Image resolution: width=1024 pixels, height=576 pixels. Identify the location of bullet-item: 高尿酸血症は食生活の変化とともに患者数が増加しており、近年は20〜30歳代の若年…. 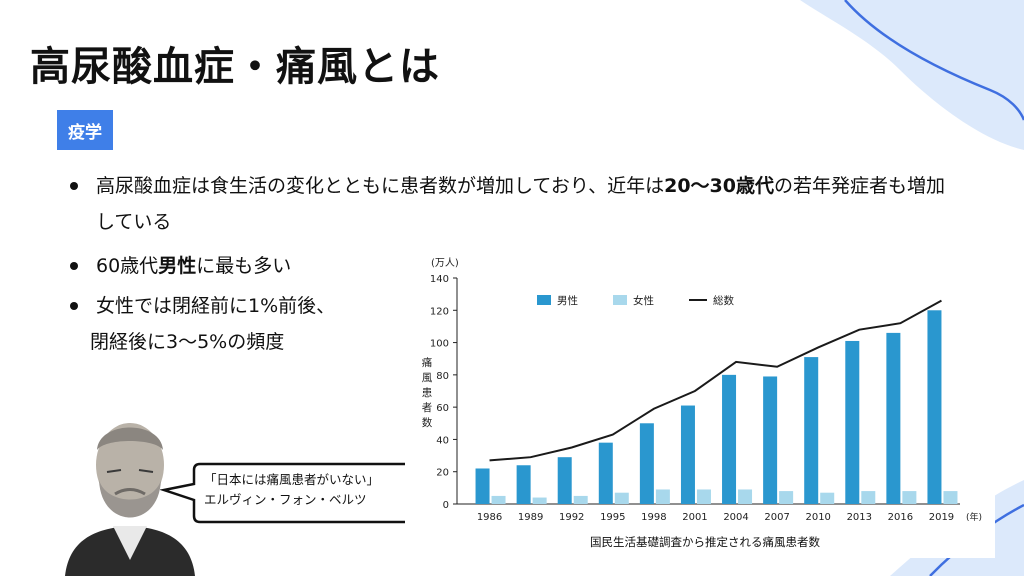
(510, 204).